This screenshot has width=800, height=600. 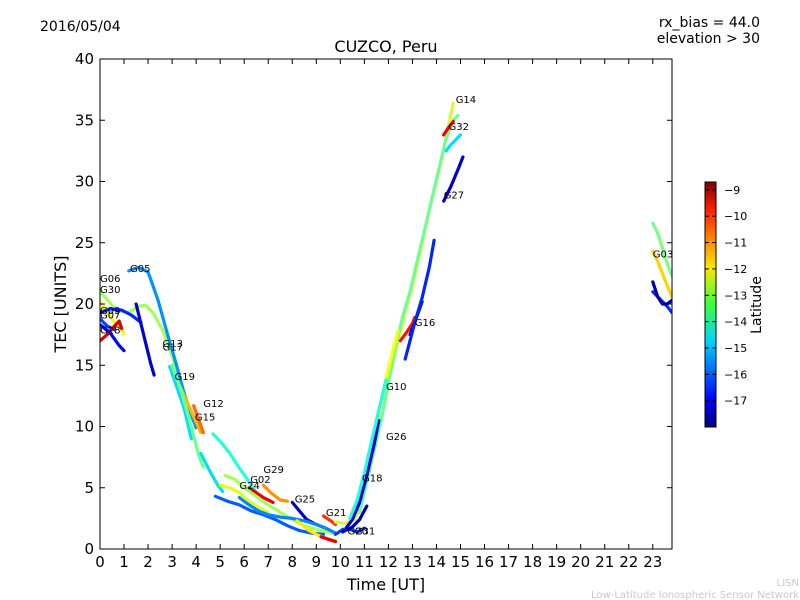 What do you see at coordinates (454, 196) in the screenshot?
I see `sat-label-g27: G27` at bounding box center [454, 196].